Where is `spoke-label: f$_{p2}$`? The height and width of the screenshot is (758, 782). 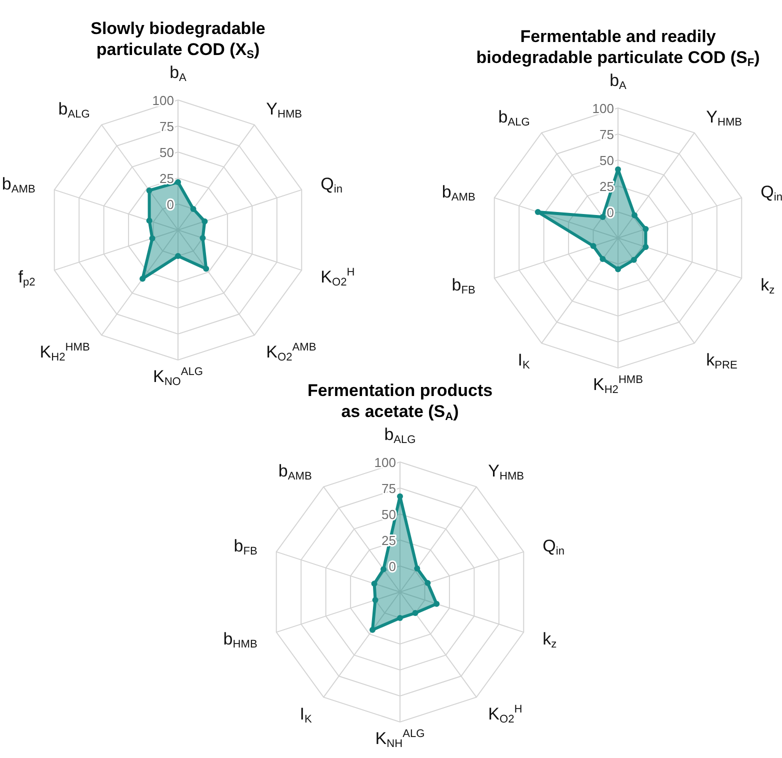 spoke-label: f$_{p2}$ is located at coordinates (27, 277).